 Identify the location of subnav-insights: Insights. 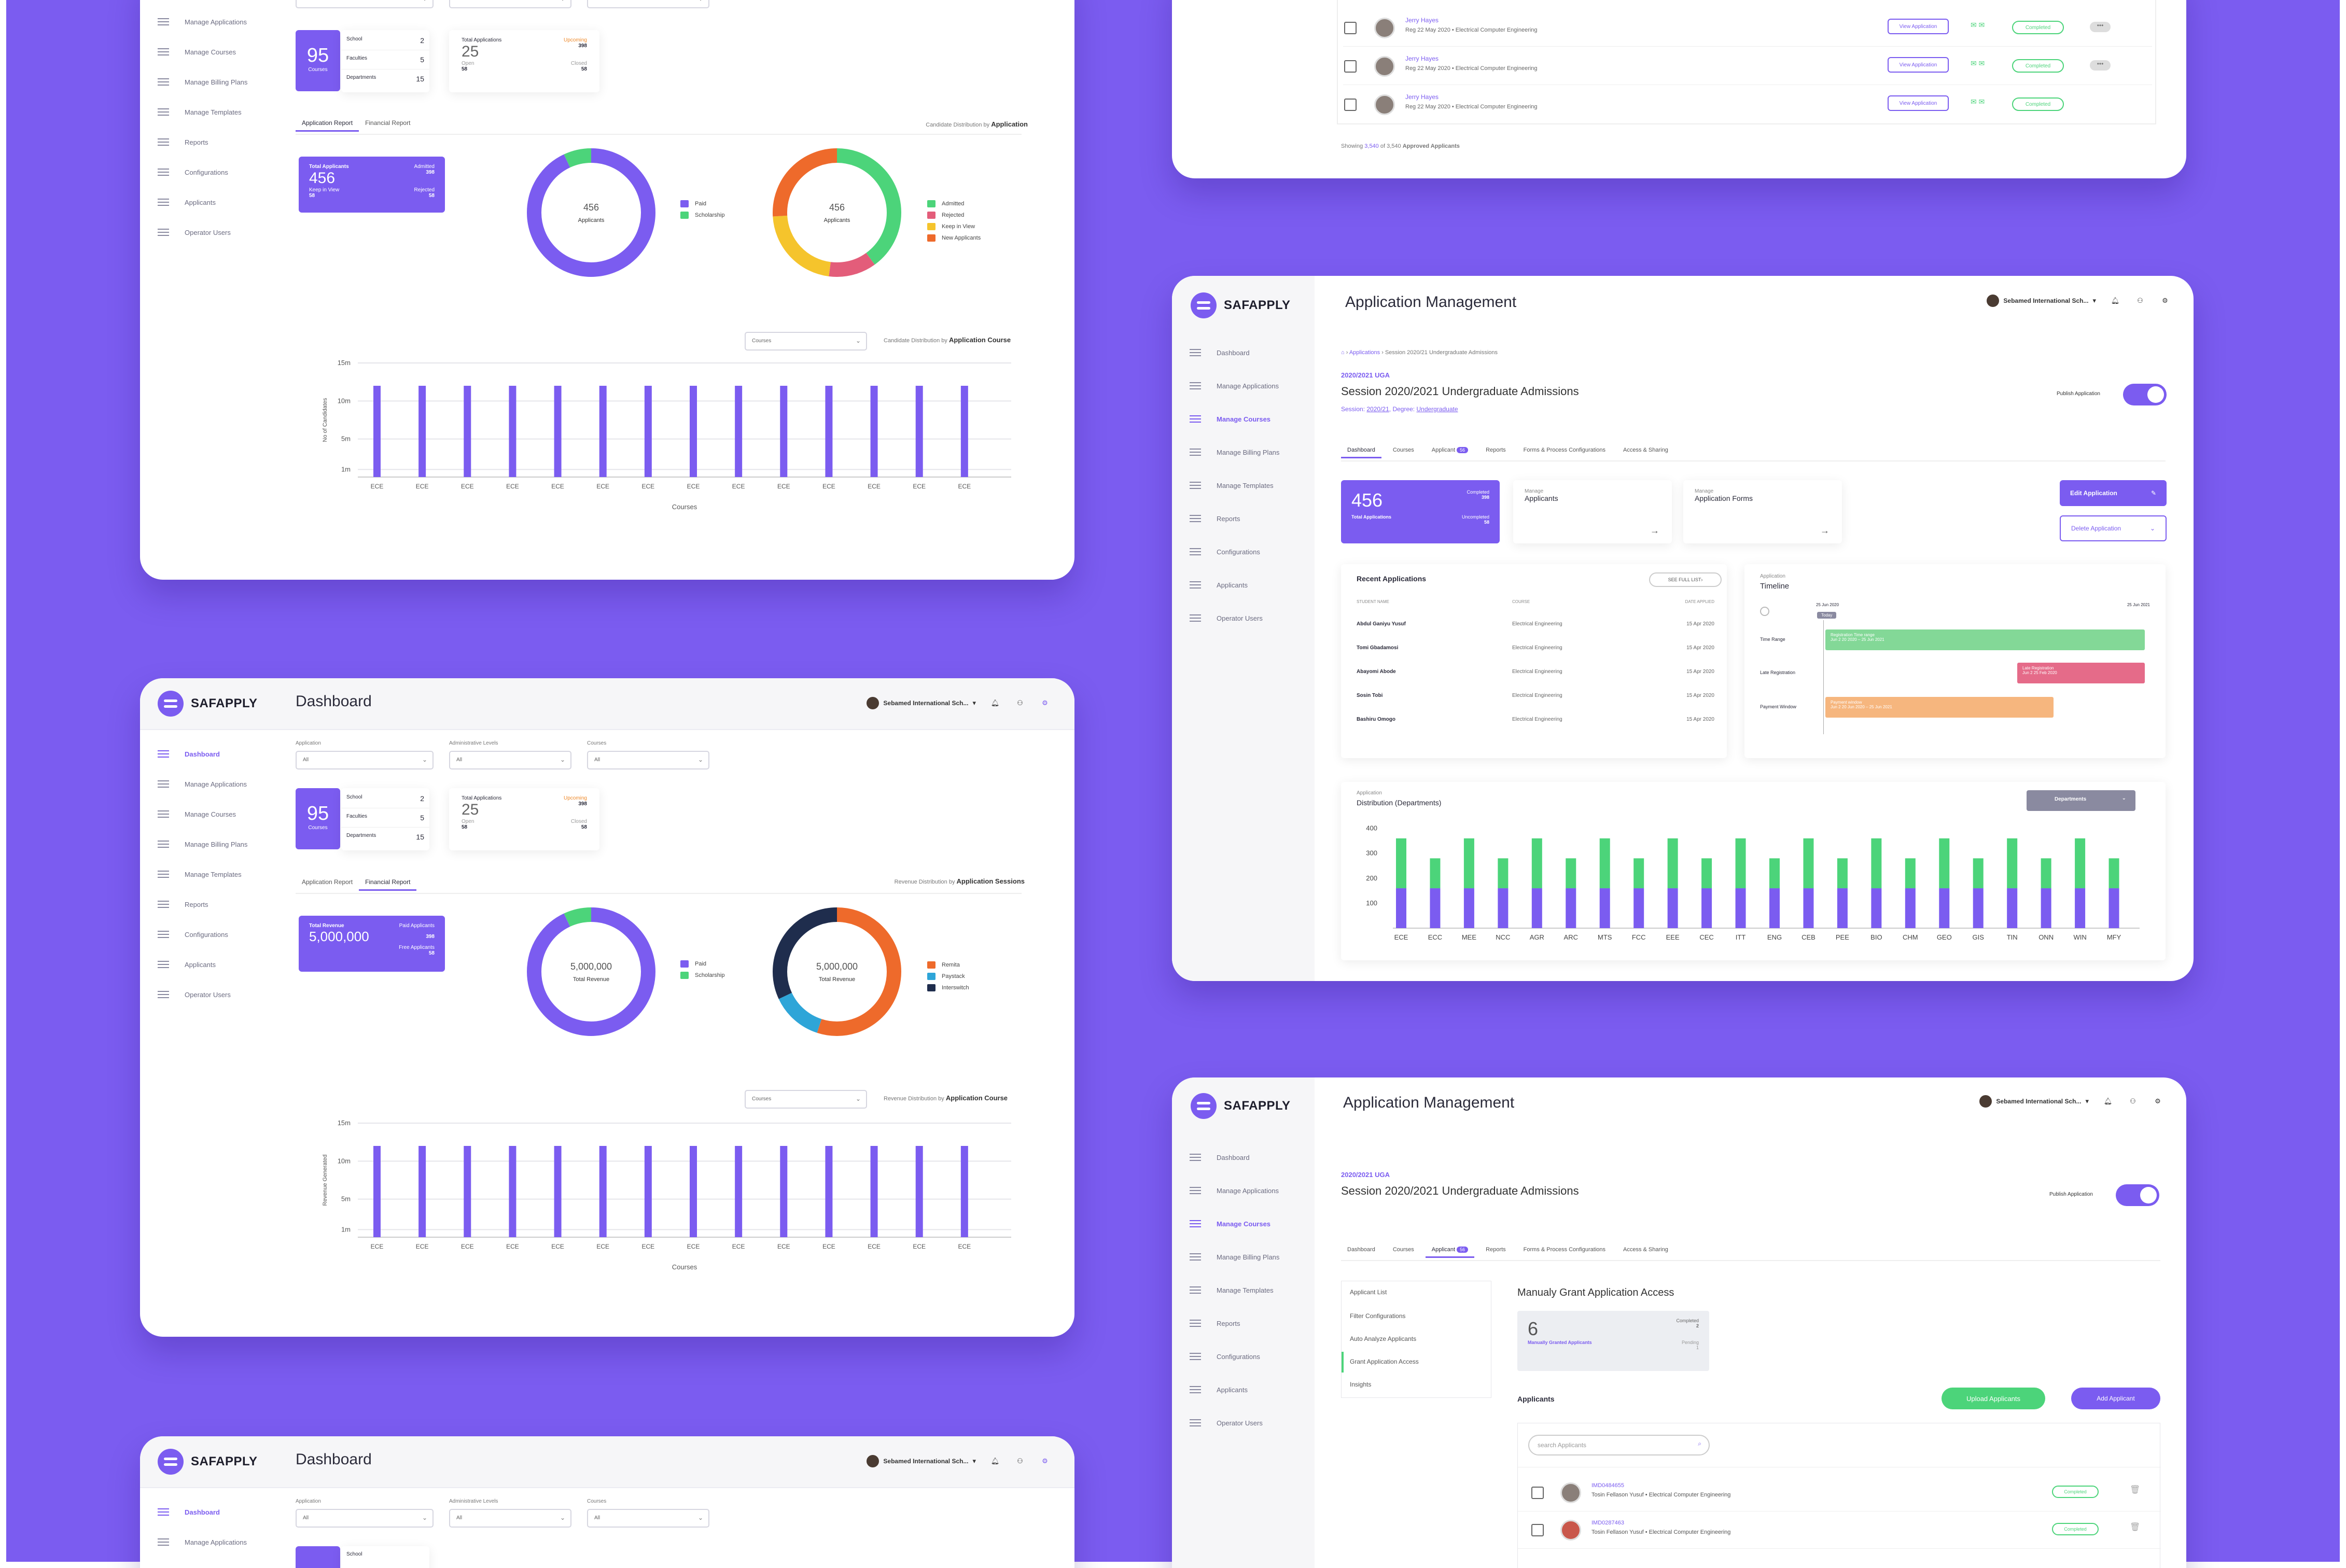
(1361, 1384).